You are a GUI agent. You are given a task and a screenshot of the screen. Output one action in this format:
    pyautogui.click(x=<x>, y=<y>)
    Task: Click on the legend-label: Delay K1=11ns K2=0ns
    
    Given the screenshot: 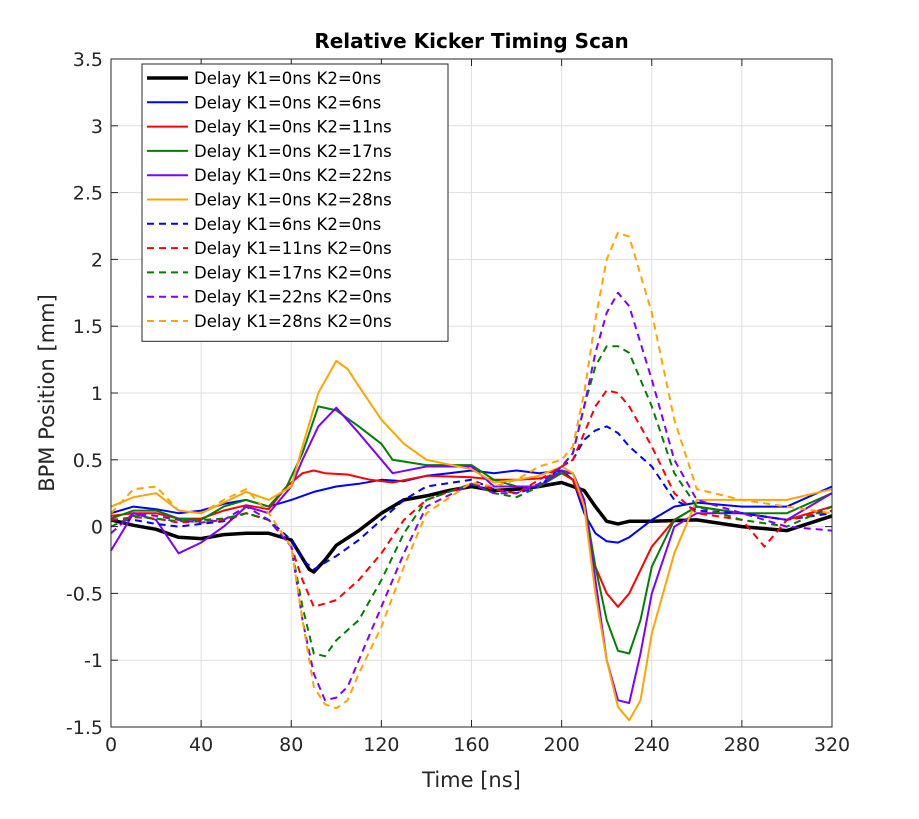 What is the action you would take?
    pyautogui.click(x=293, y=248)
    